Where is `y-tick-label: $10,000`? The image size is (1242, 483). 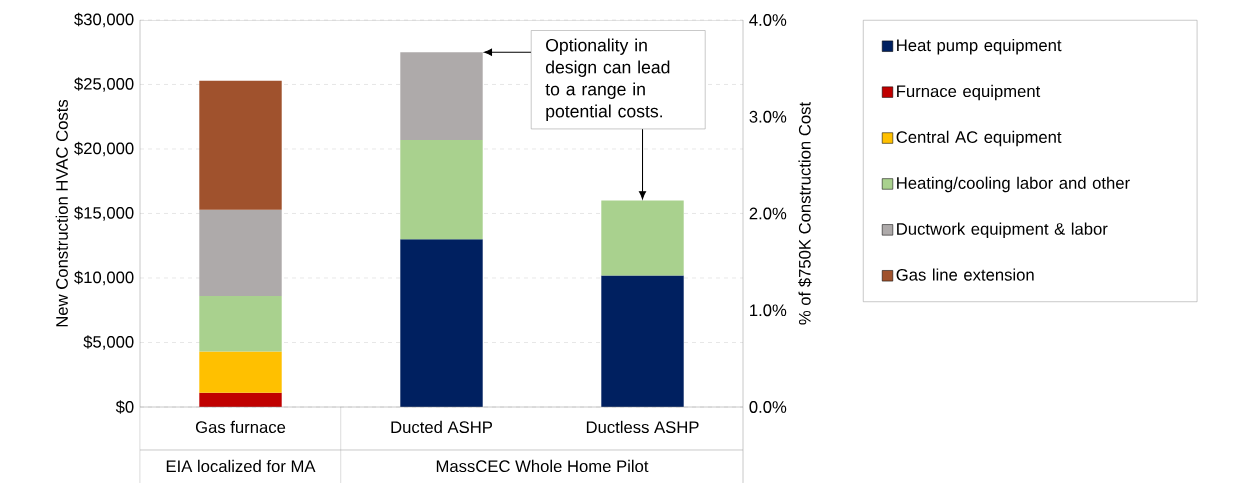
y-tick-label: $10,000 is located at coordinates (104, 278).